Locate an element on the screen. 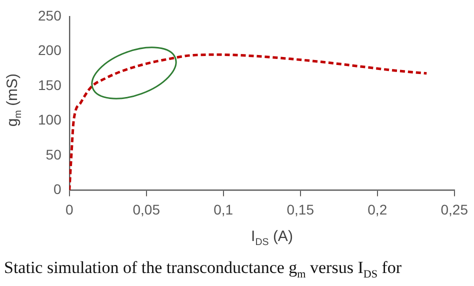 The height and width of the screenshot is (286, 474). x-tick-label: 0,1 is located at coordinates (224, 209).